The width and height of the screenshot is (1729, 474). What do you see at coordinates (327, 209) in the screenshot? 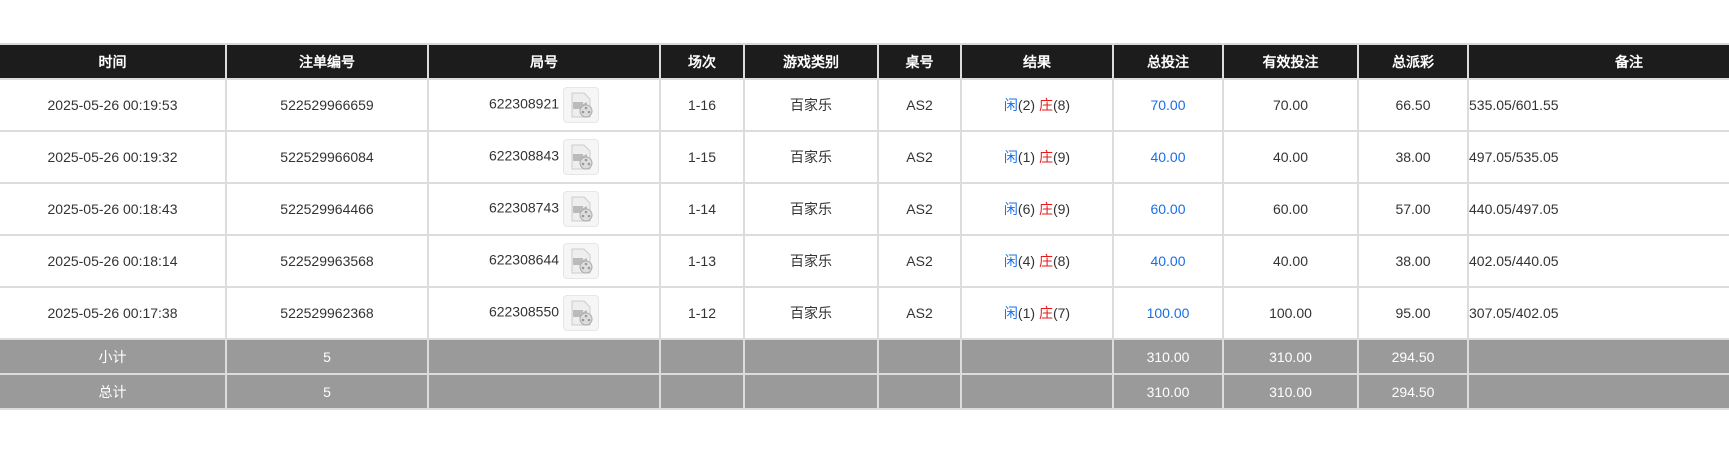
I see `bet-id-cell: 522529964466` at bounding box center [327, 209].